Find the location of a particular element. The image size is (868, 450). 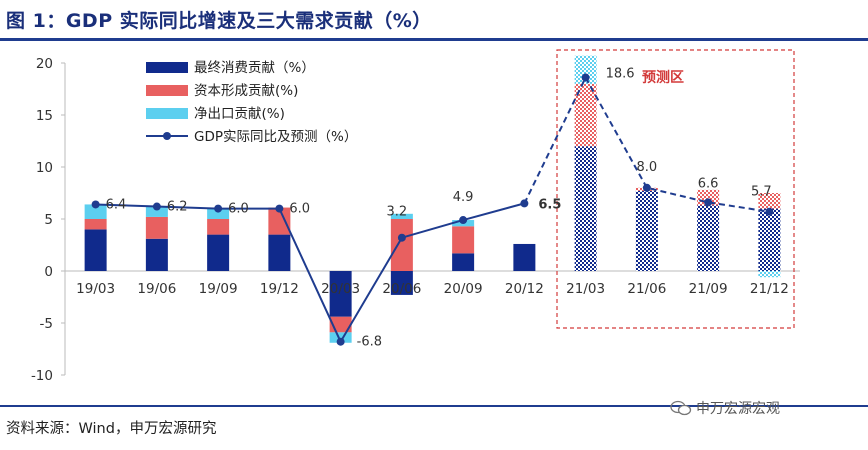

legend-label: 净出口贡献(%) is located at coordinates (239, 114).